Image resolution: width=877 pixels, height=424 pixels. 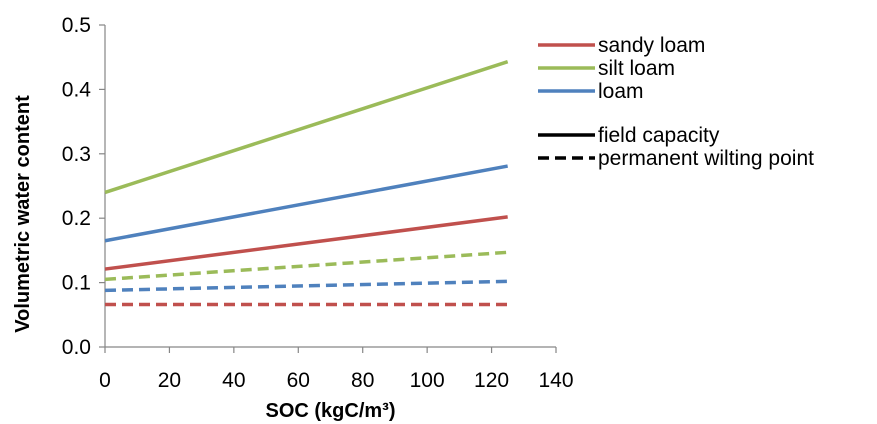 I want to click on y-tick-label: 0.5, so click(x=76, y=25).